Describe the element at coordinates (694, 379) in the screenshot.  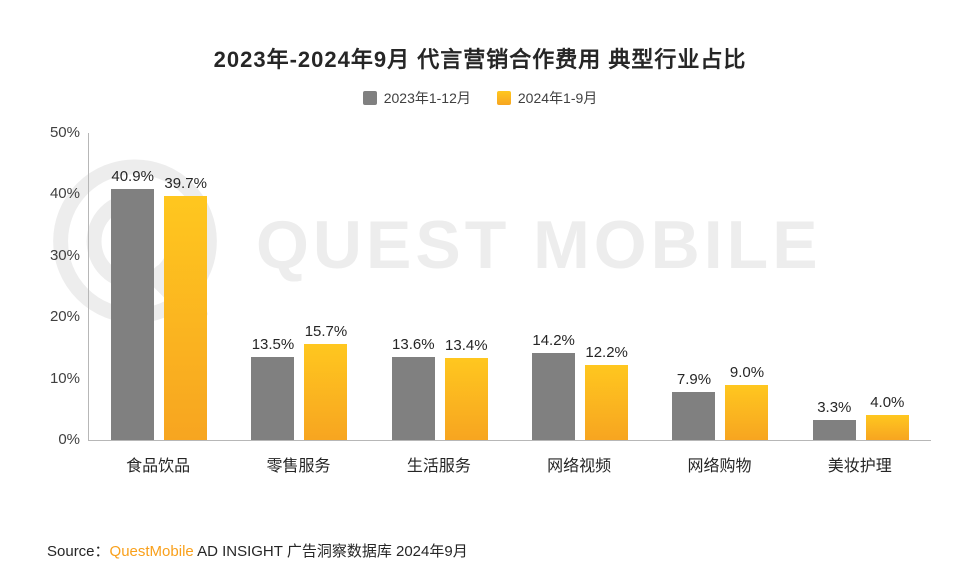
I see `bar-value-label: 7.9%` at that location.